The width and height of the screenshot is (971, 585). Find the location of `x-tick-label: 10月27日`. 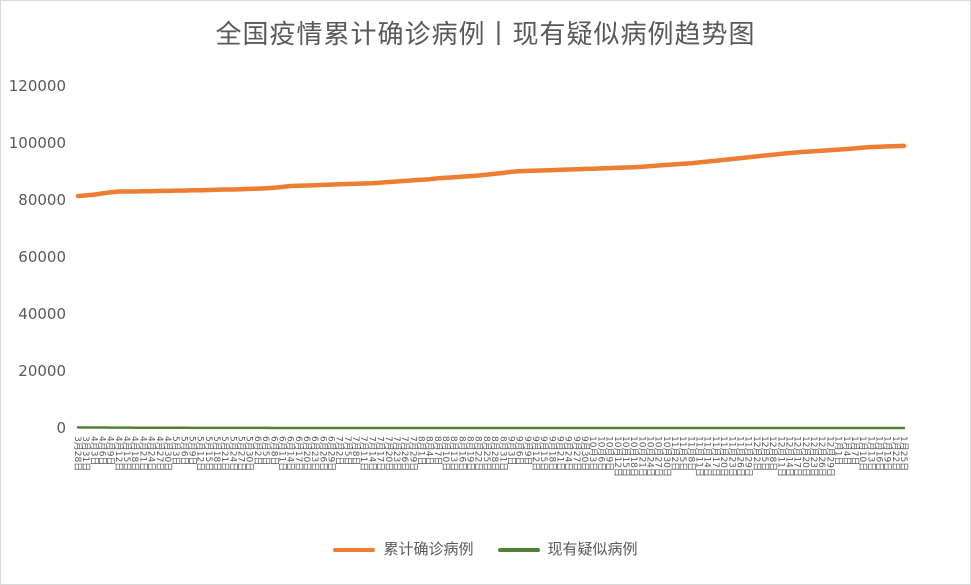

x-tick-label: 10月27日 is located at coordinates (658, 456).